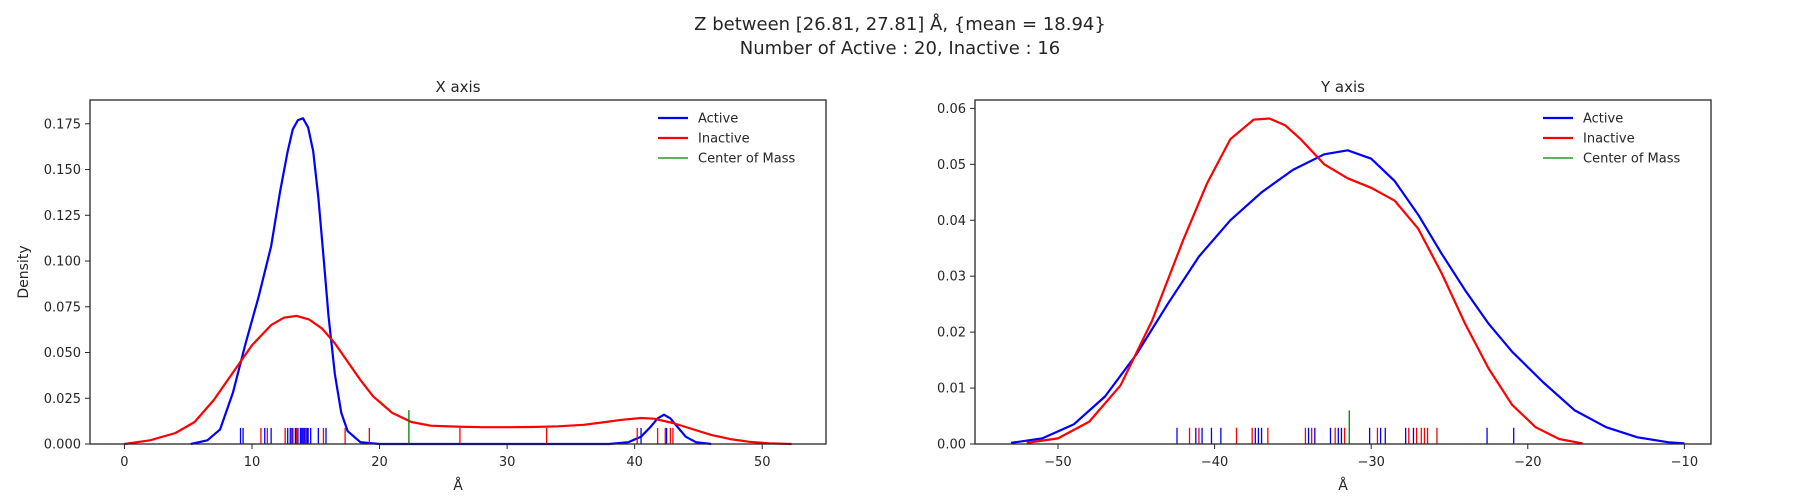 This screenshot has height=500, width=1800. What do you see at coordinates (507, 462) in the screenshot?
I see `x-axis-x-tick-label: 30` at bounding box center [507, 462].